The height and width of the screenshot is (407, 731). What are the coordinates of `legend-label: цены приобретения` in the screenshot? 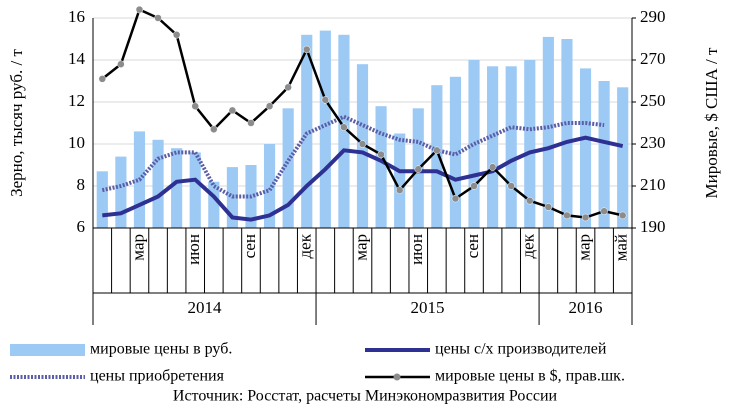 It's located at (157, 376).